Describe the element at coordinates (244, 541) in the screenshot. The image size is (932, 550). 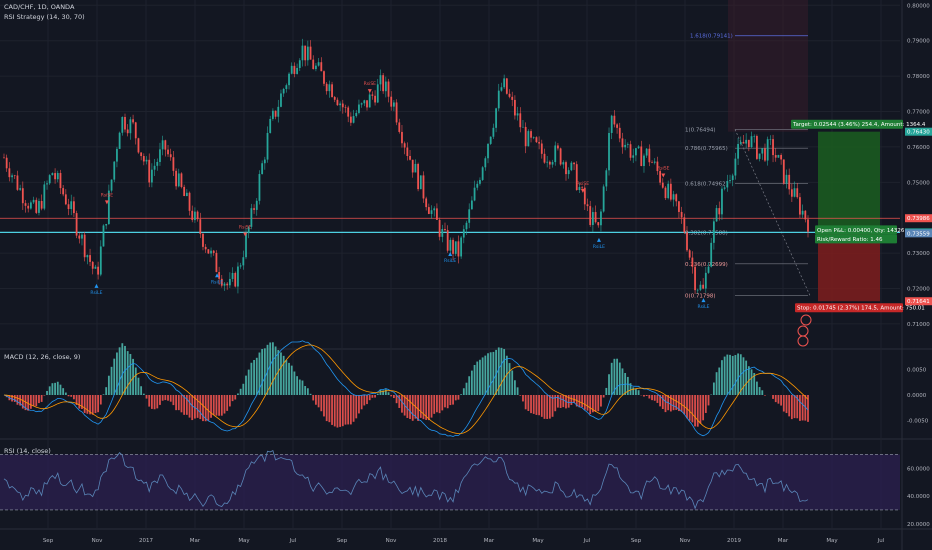
I see `time-tick-label: May` at that location.